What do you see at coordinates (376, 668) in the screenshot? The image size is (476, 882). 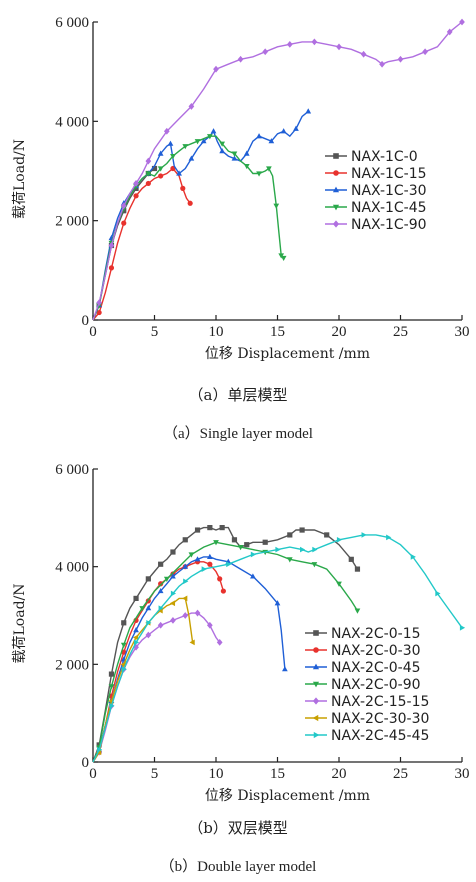 I see `legend-label: NAX-2C-0-45` at bounding box center [376, 668].